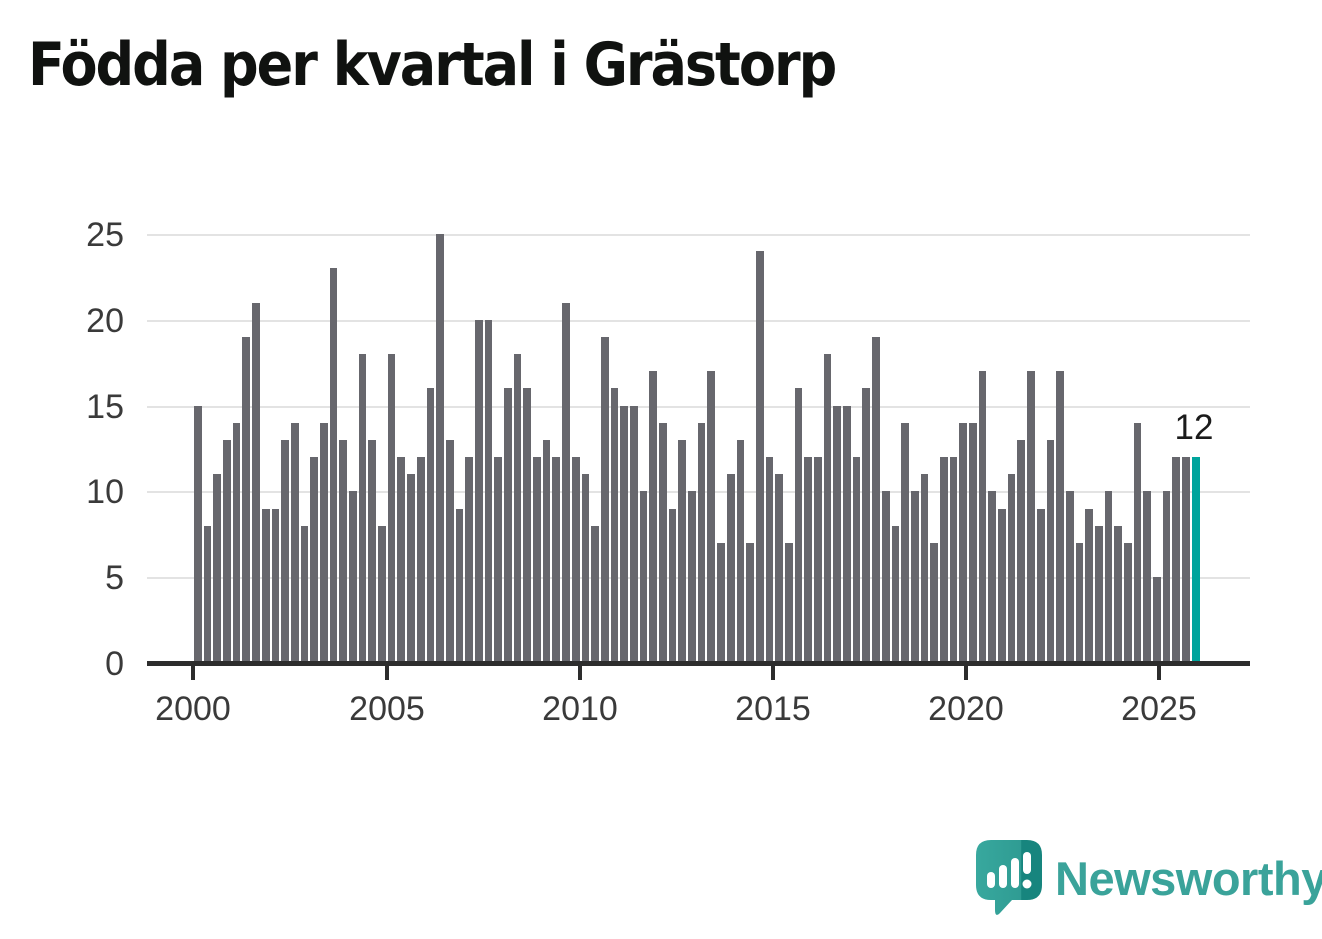 This screenshot has width=1322, height=939. What do you see at coordinates (314, 560) in the screenshot?
I see `bar-2003-q1` at bounding box center [314, 560].